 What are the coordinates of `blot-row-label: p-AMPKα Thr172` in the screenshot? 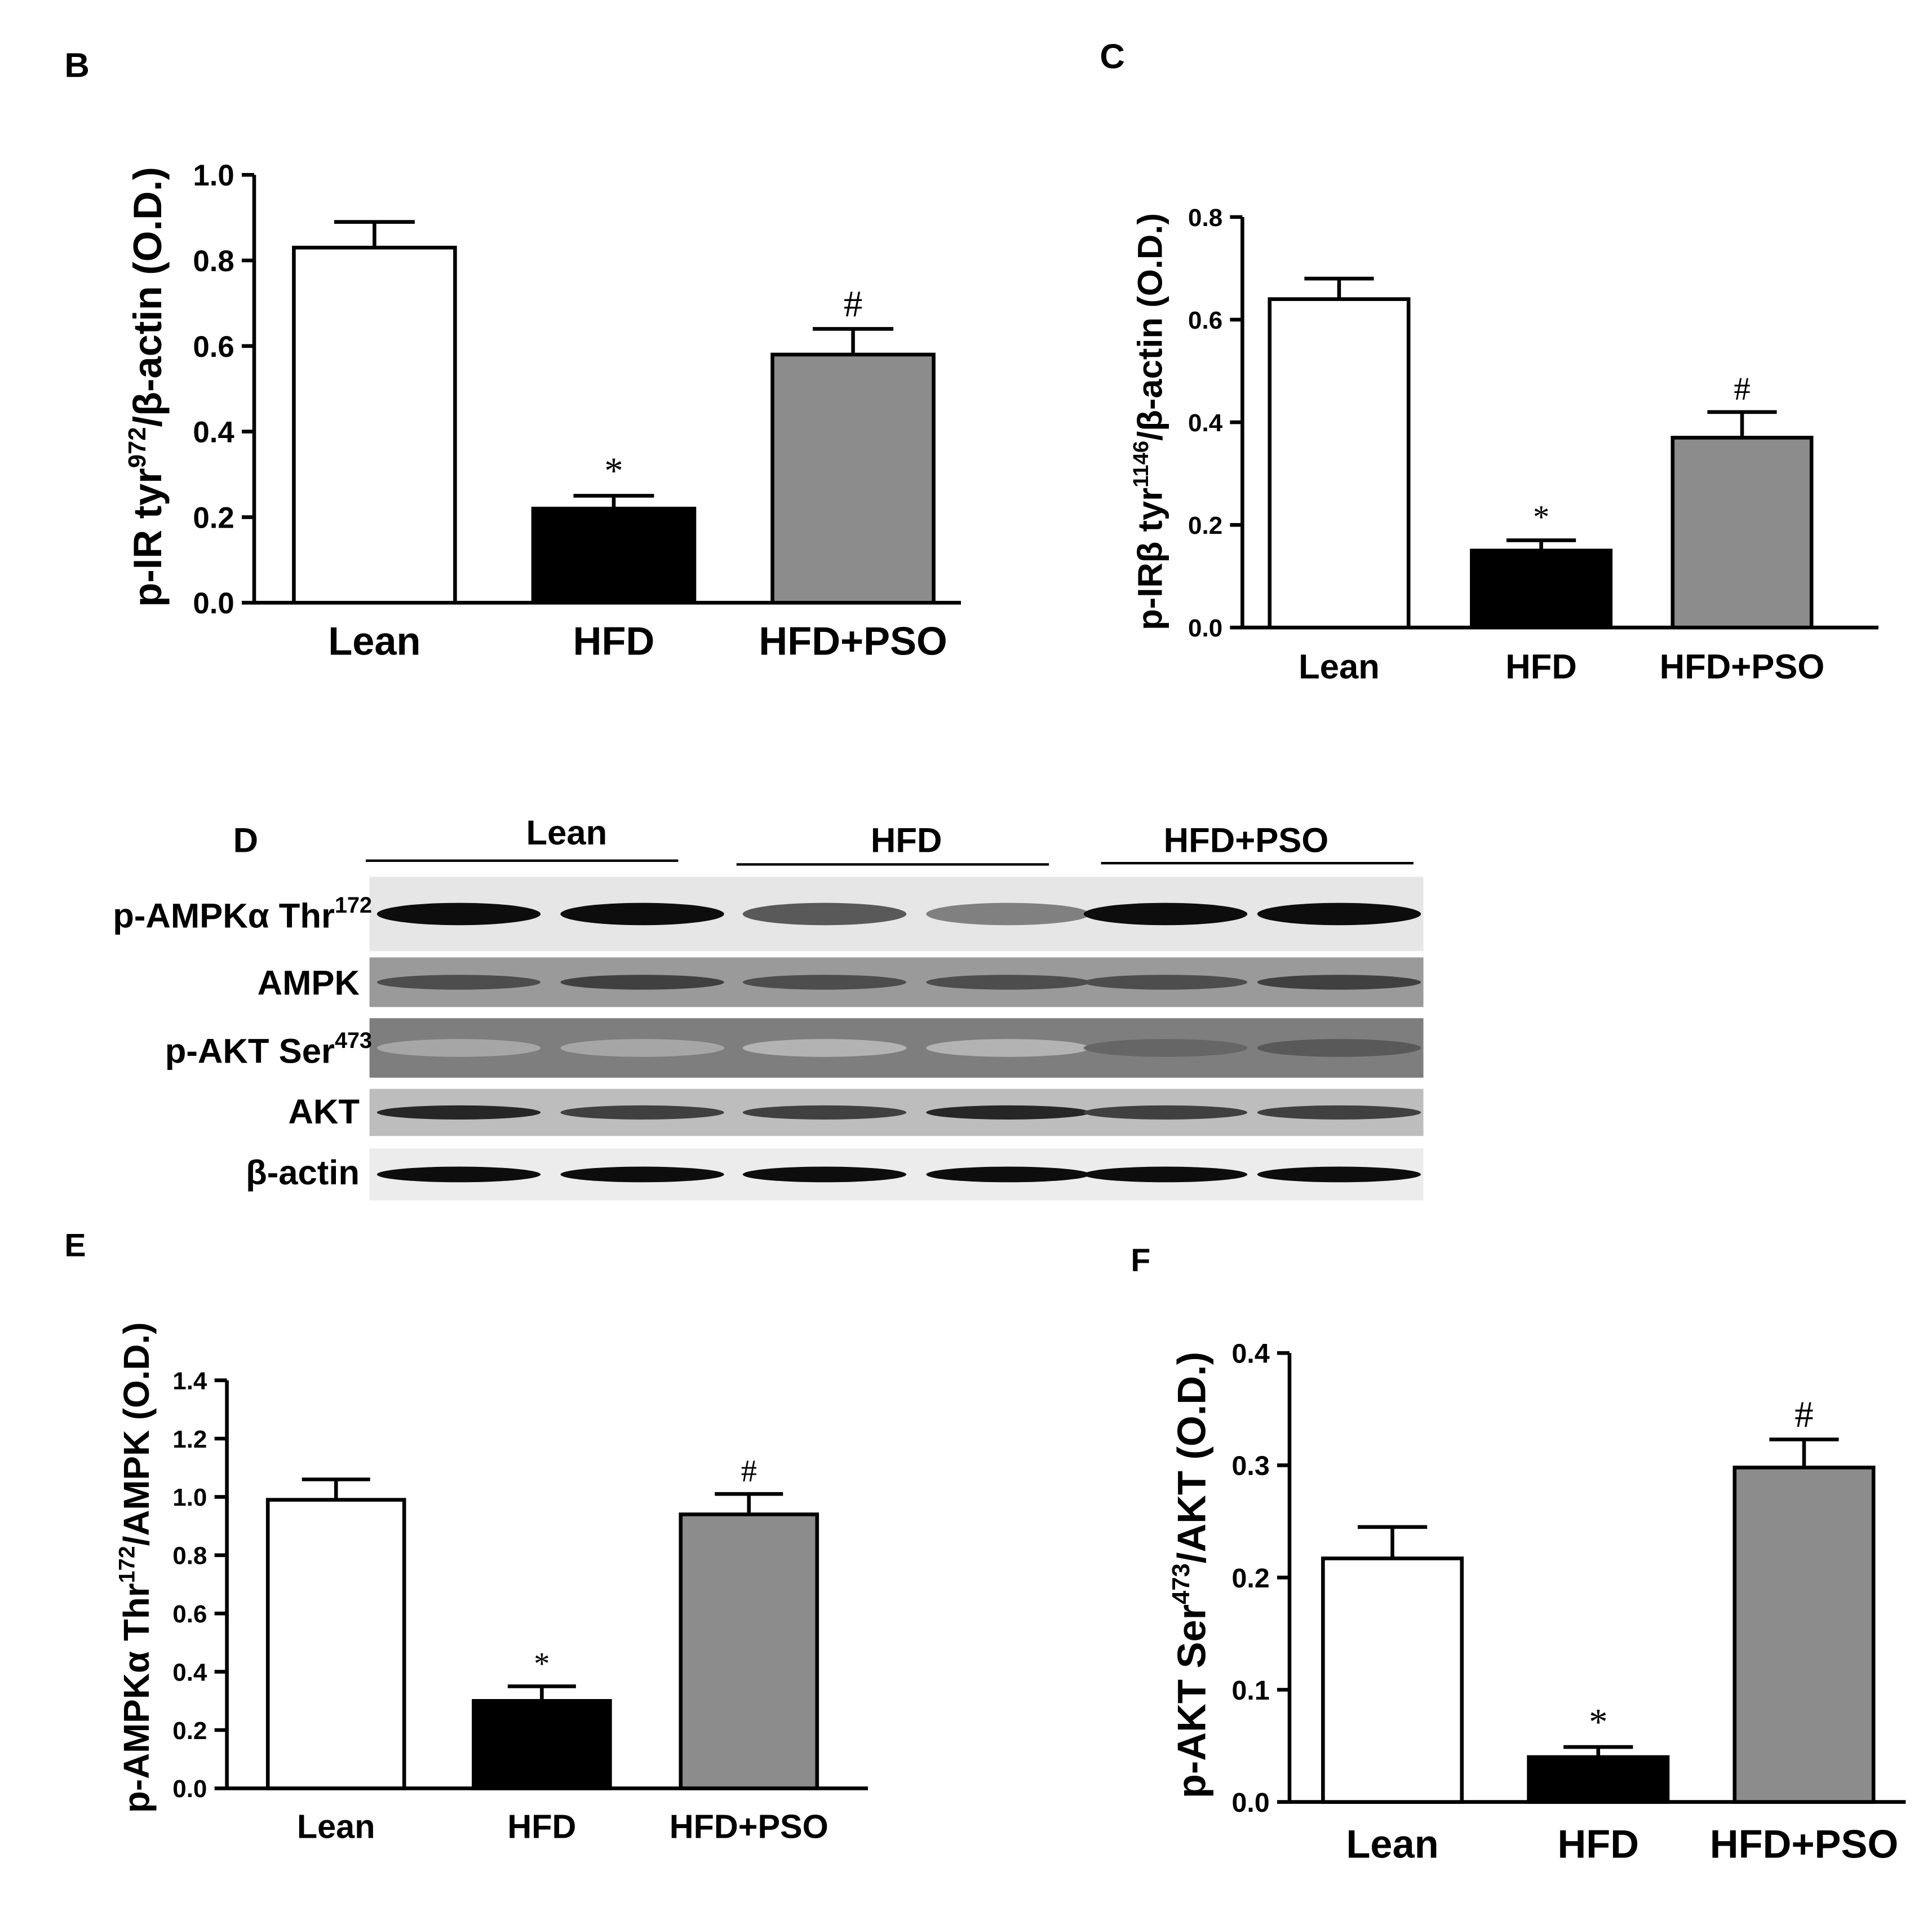 It's located at (242, 914).